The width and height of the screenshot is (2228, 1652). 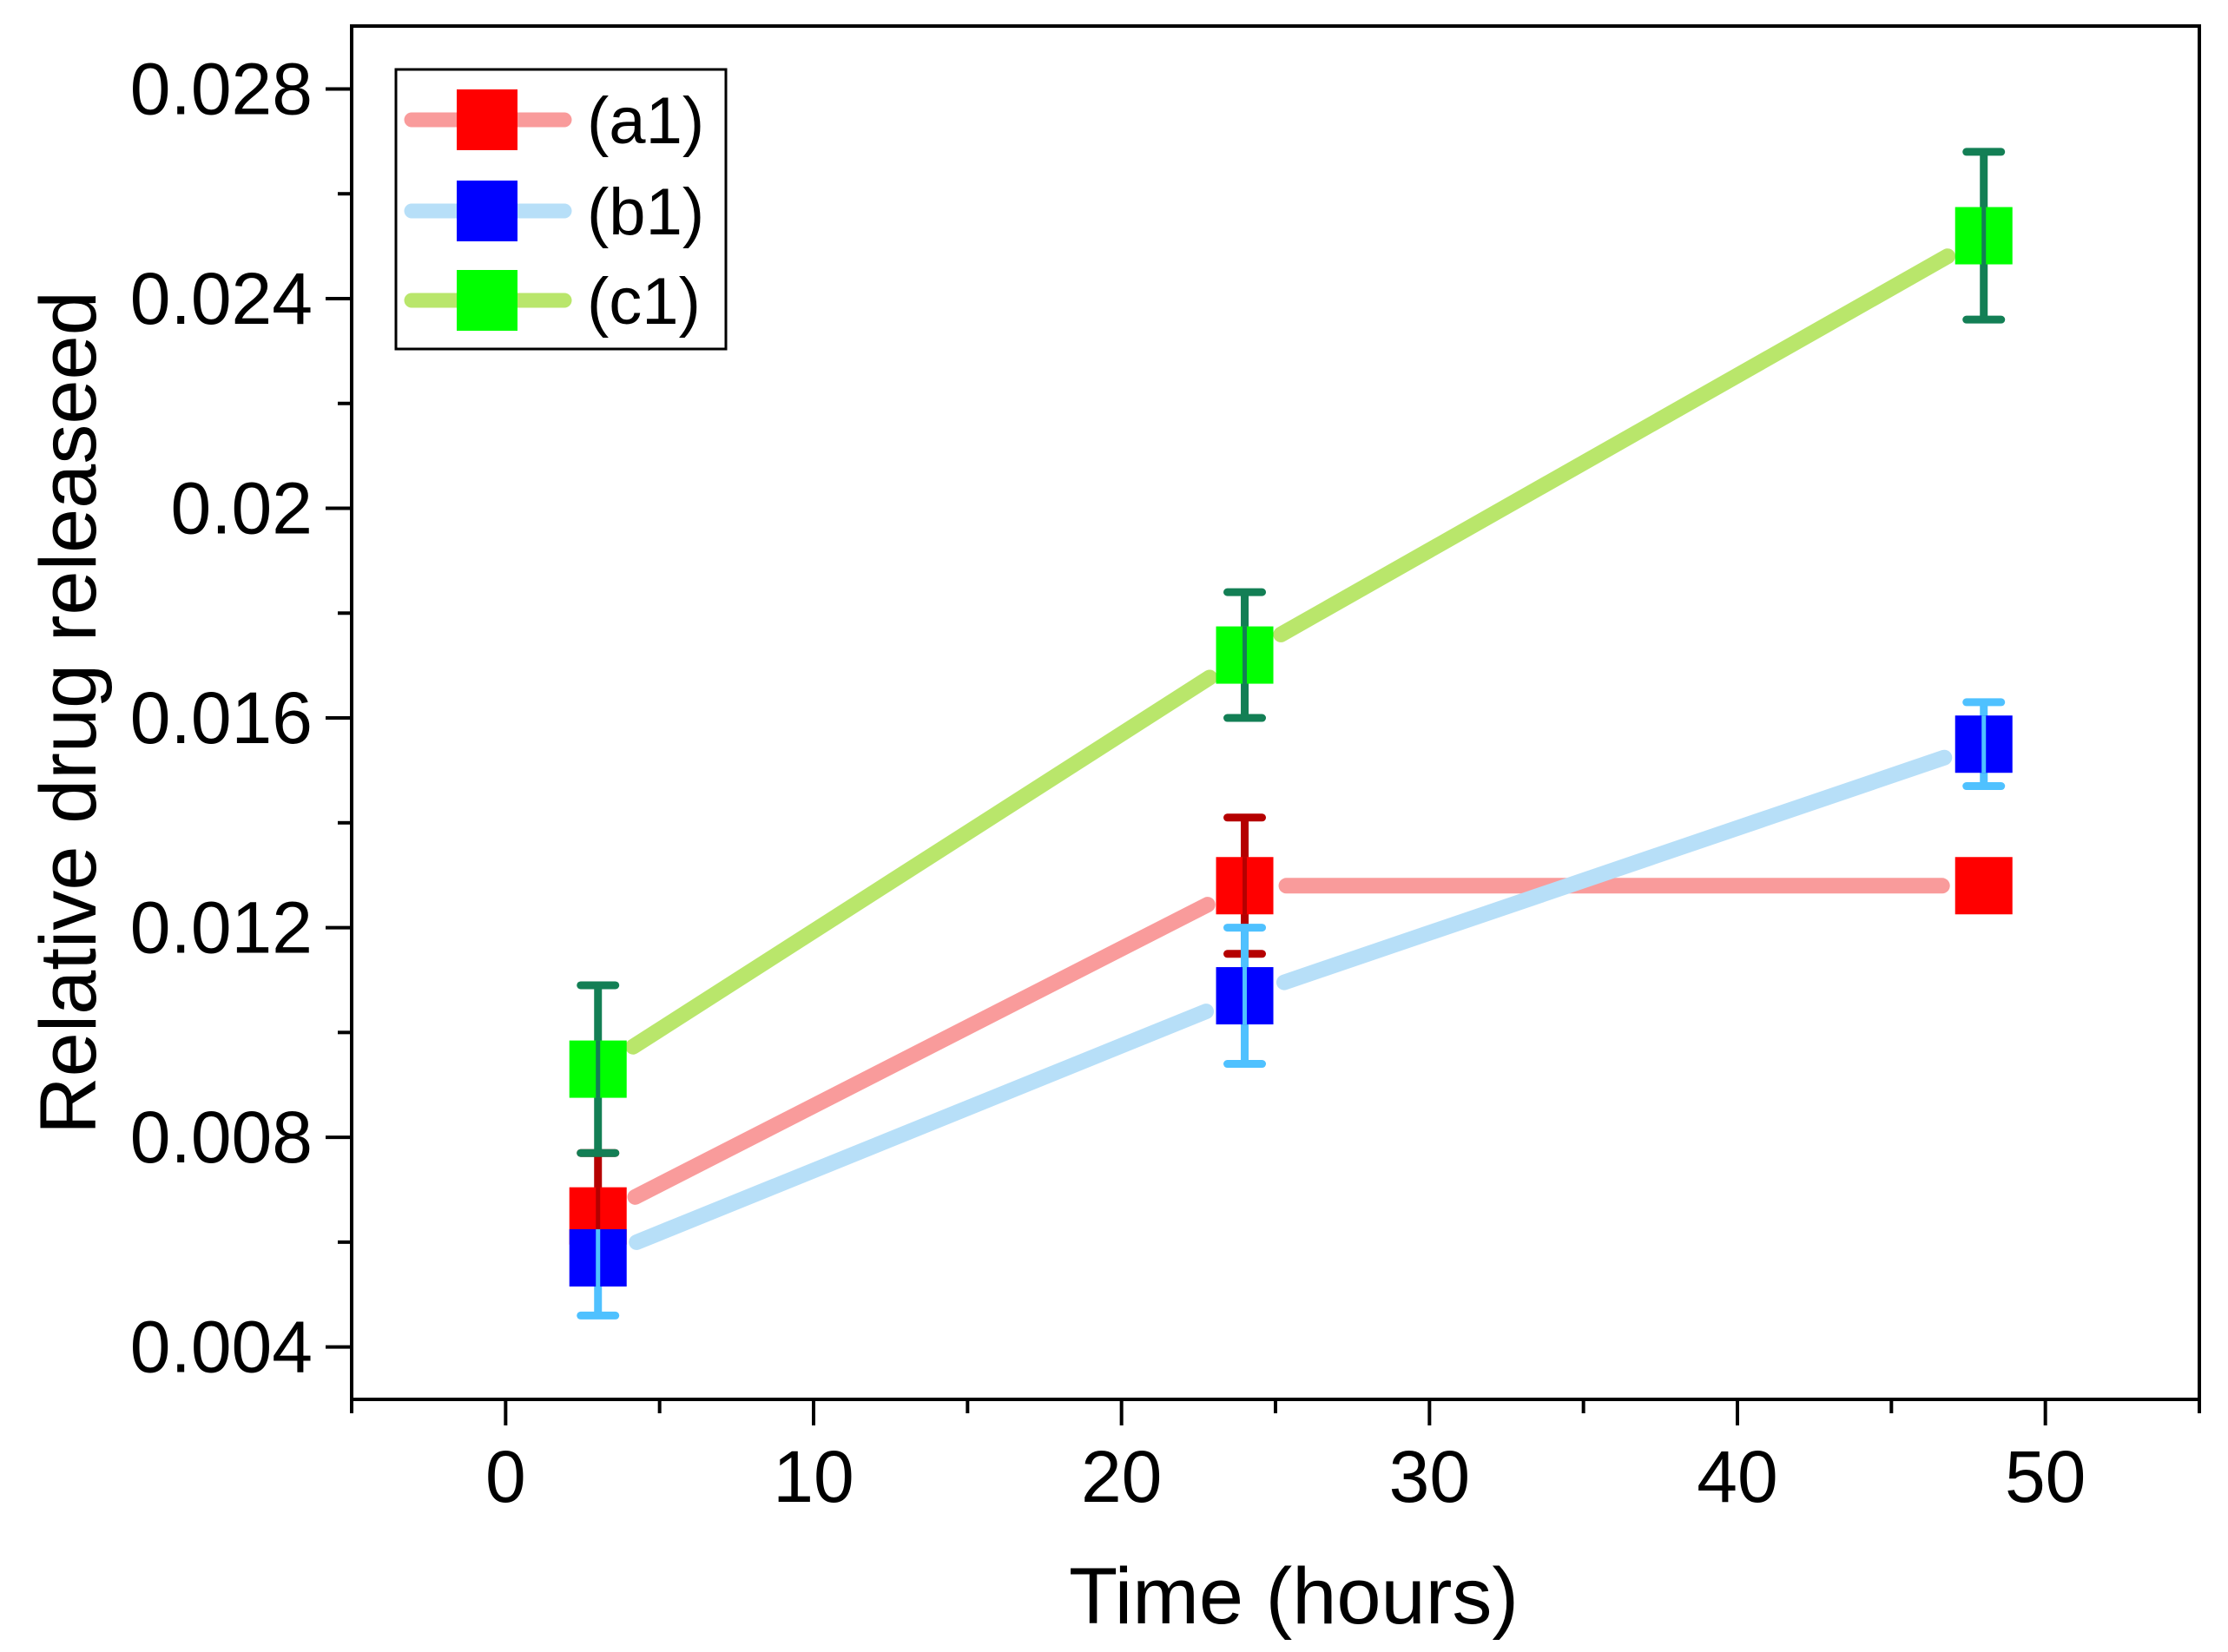 I want to click on x-axis-title: Time (hours), so click(x=1294, y=1596).